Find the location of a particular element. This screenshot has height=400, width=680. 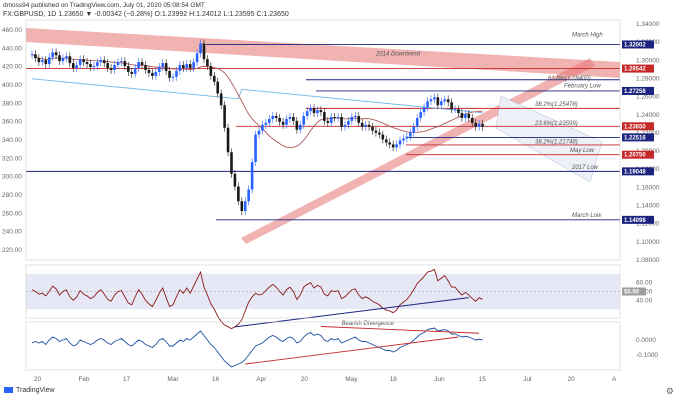

x-tick-label: A is located at coordinates (614, 379).